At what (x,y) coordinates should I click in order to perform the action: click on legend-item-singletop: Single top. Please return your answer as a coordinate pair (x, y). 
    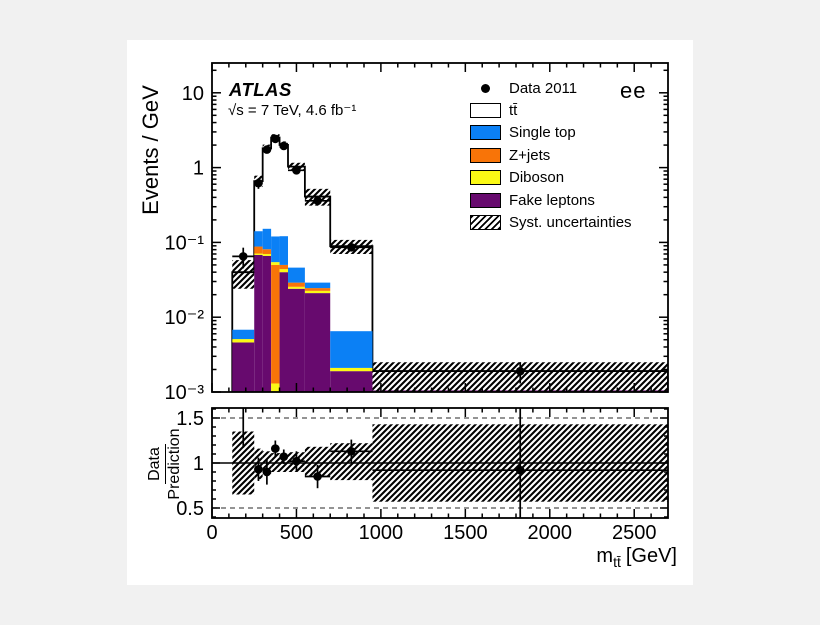
    Looking at the image, I should click on (551, 133).